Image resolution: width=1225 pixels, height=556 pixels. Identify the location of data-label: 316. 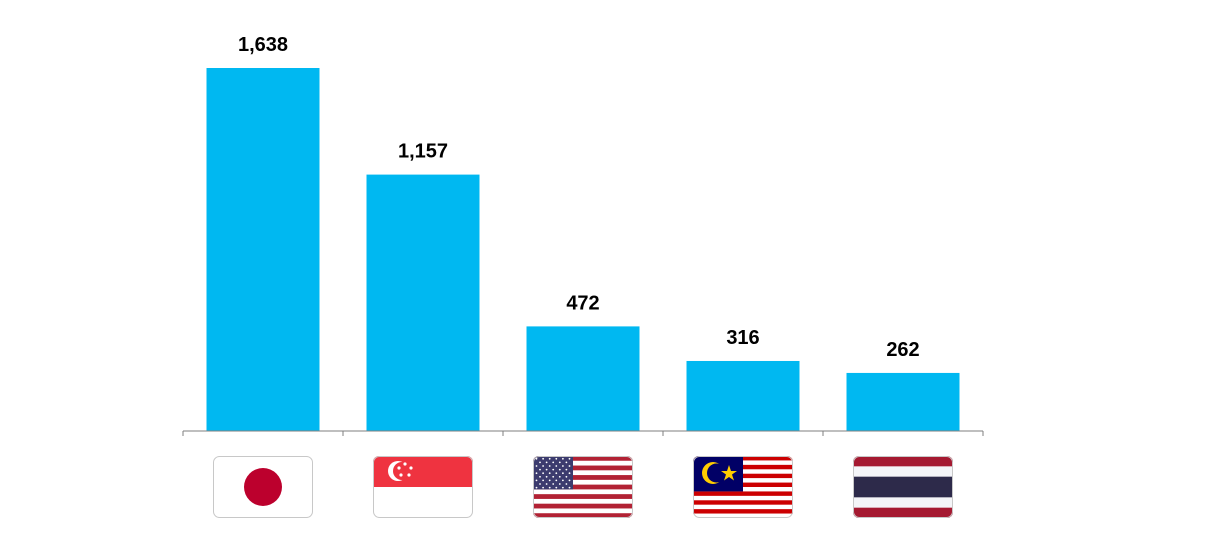
(742, 338).